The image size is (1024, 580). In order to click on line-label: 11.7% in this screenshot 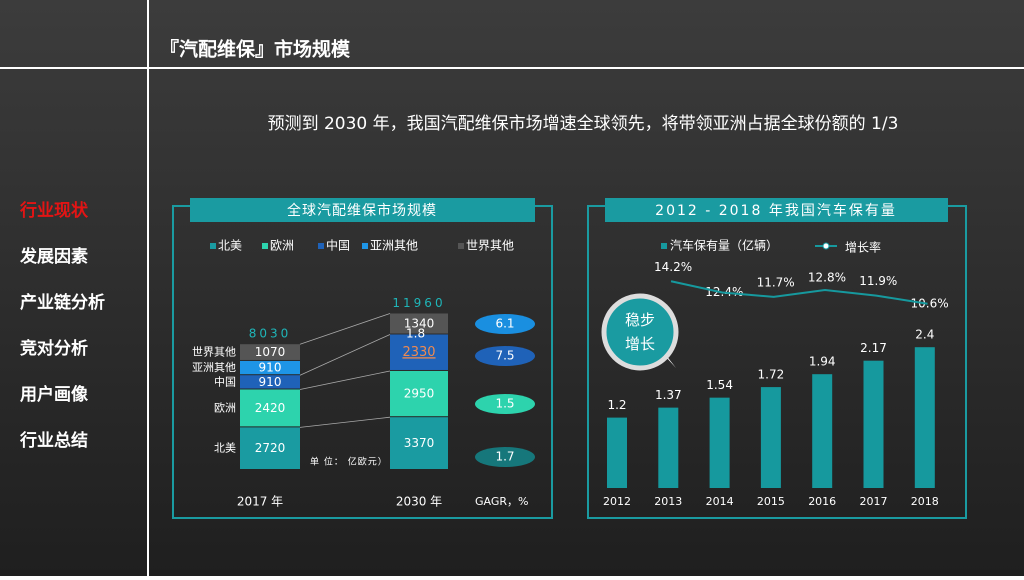, I will do `click(776, 282)`.